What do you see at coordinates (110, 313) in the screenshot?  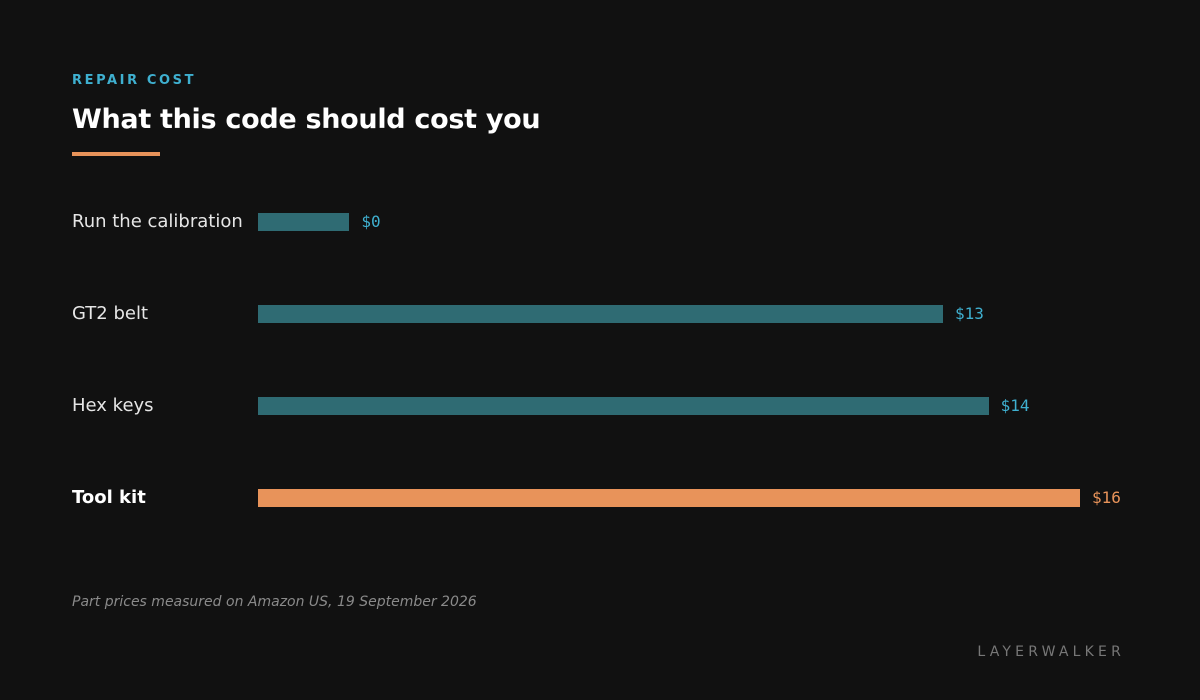 I see `category-label: GT2 belt` at bounding box center [110, 313].